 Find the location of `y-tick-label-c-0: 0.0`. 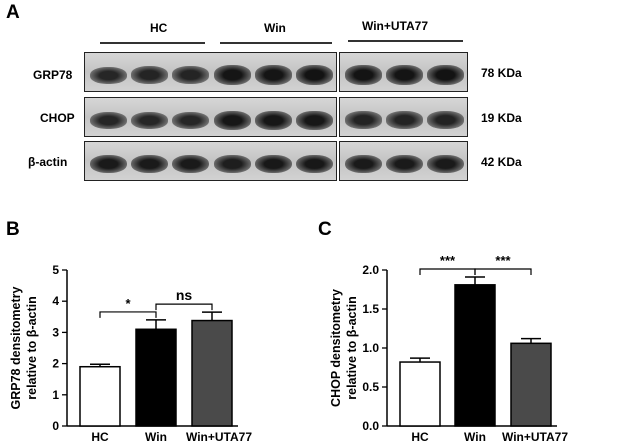

y-tick-label-c-0: 0.0 is located at coordinates (370, 426).